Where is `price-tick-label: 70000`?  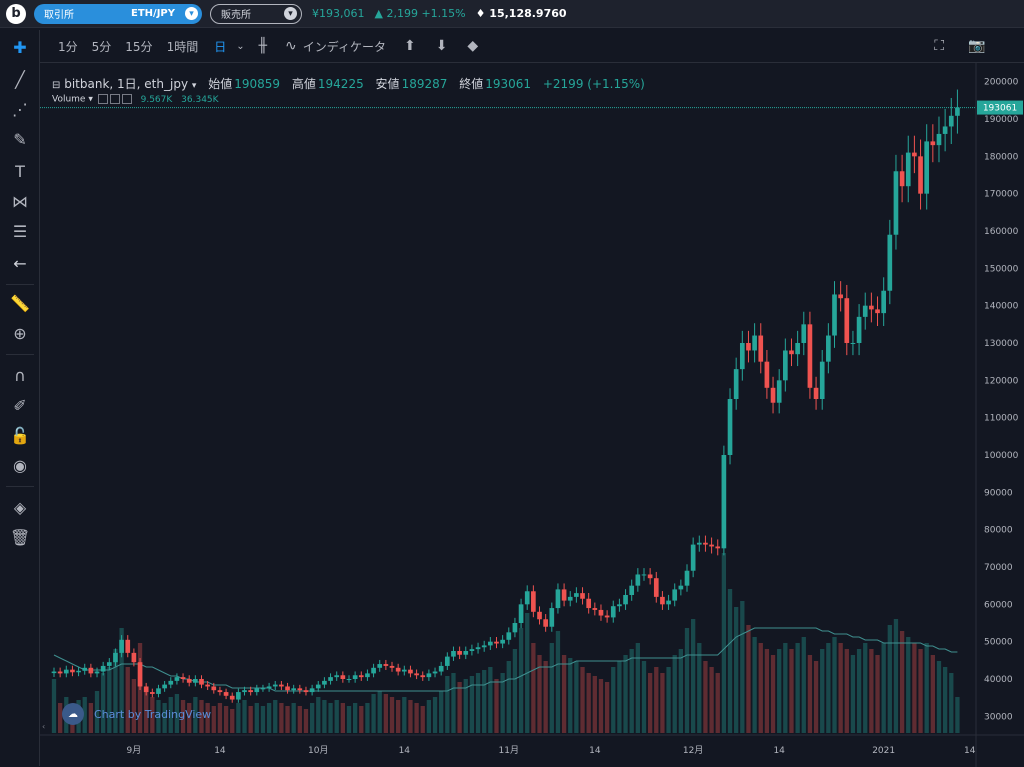 price-tick-label: 70000 is located at coordinates (998, 568).